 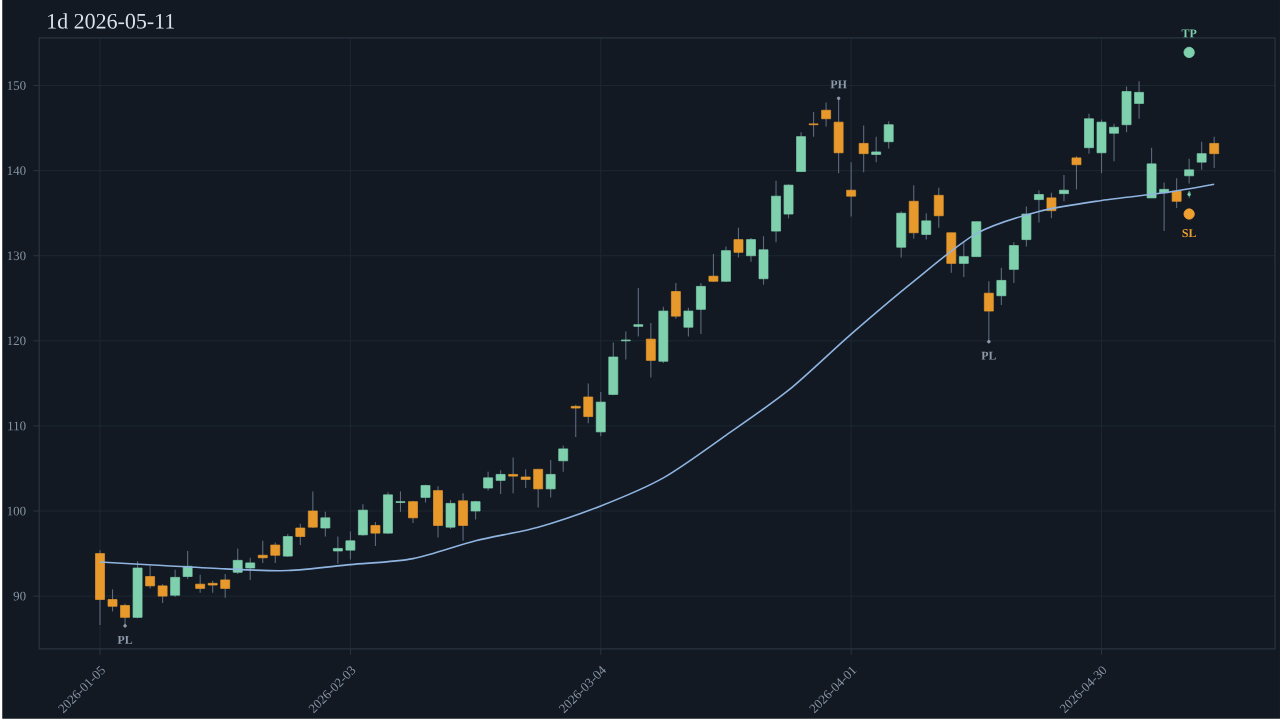 What do you see at coordinates (838, 84) in the screenshot?
I see `series-label: PH` at bounding box center [838, 84].